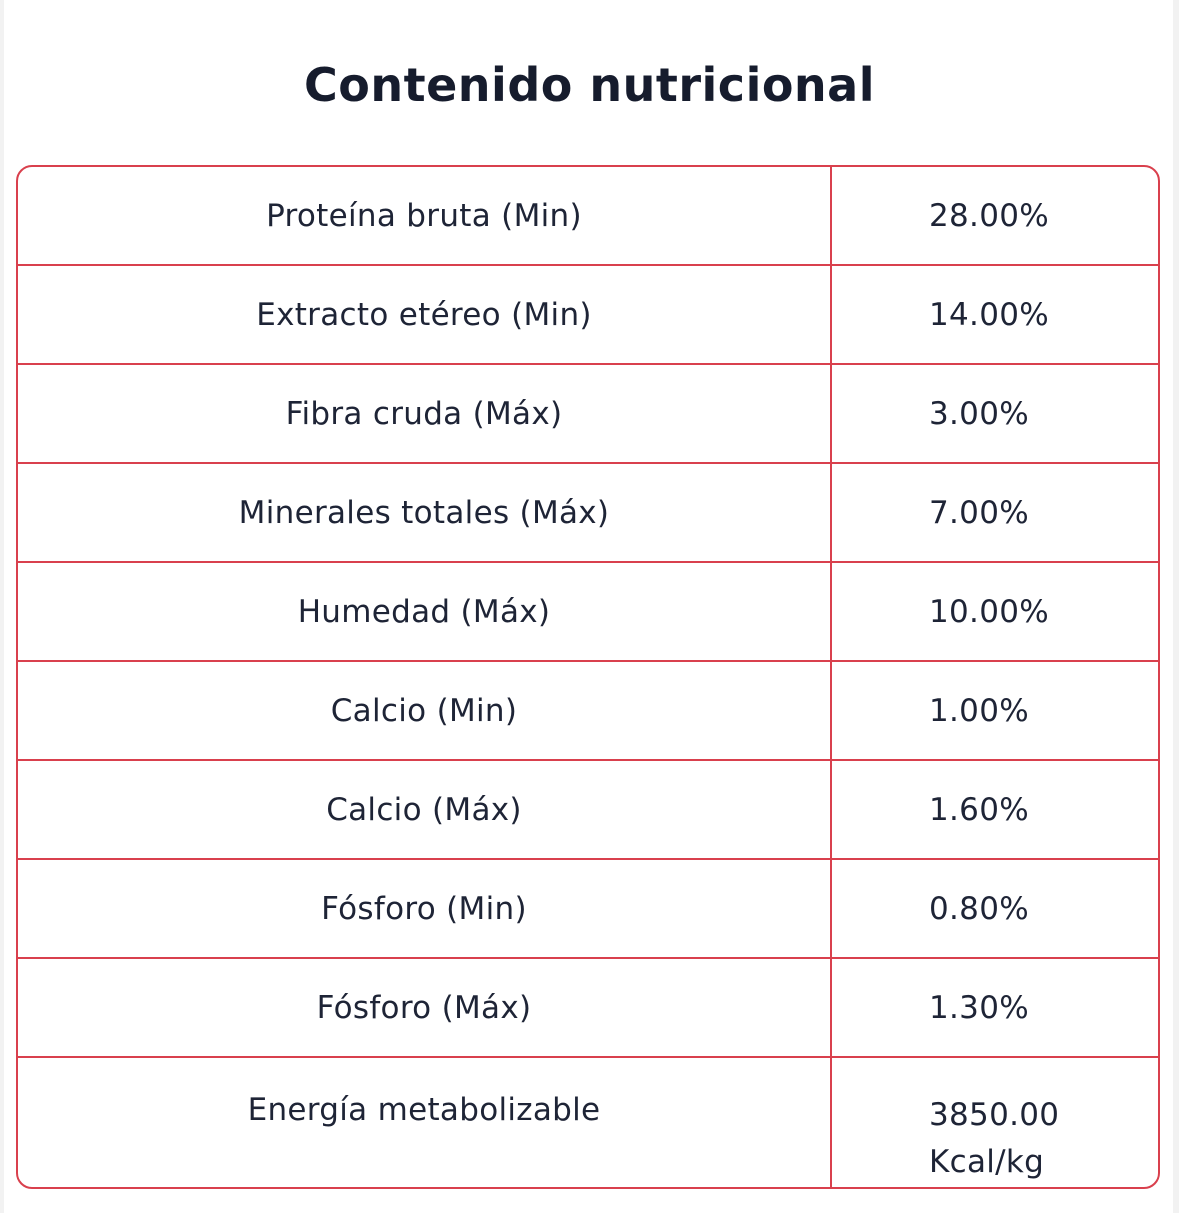 The image size is (1179, 1213). I want to click on left-edge-strip, so click(2, 606).